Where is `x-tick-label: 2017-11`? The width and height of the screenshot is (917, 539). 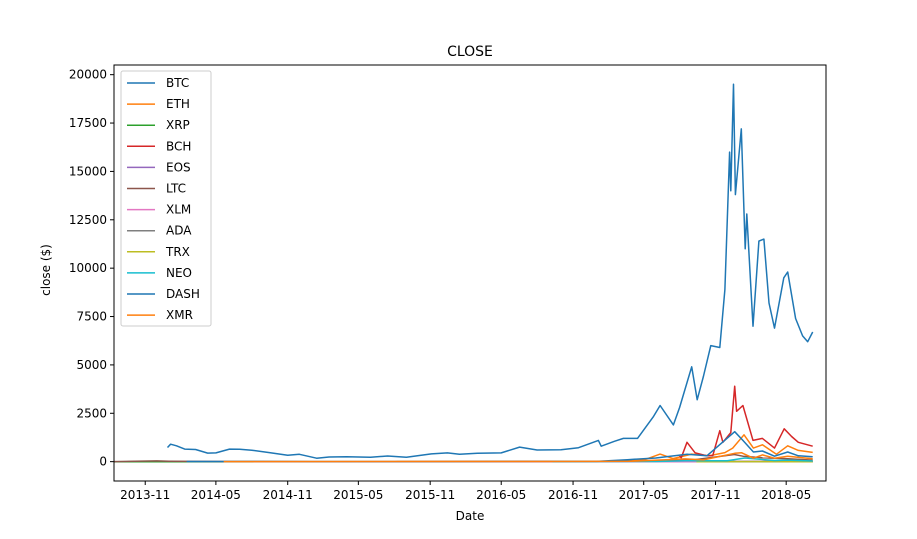
x-tick-label: 2017-11 is located at coordinates (715, 495).